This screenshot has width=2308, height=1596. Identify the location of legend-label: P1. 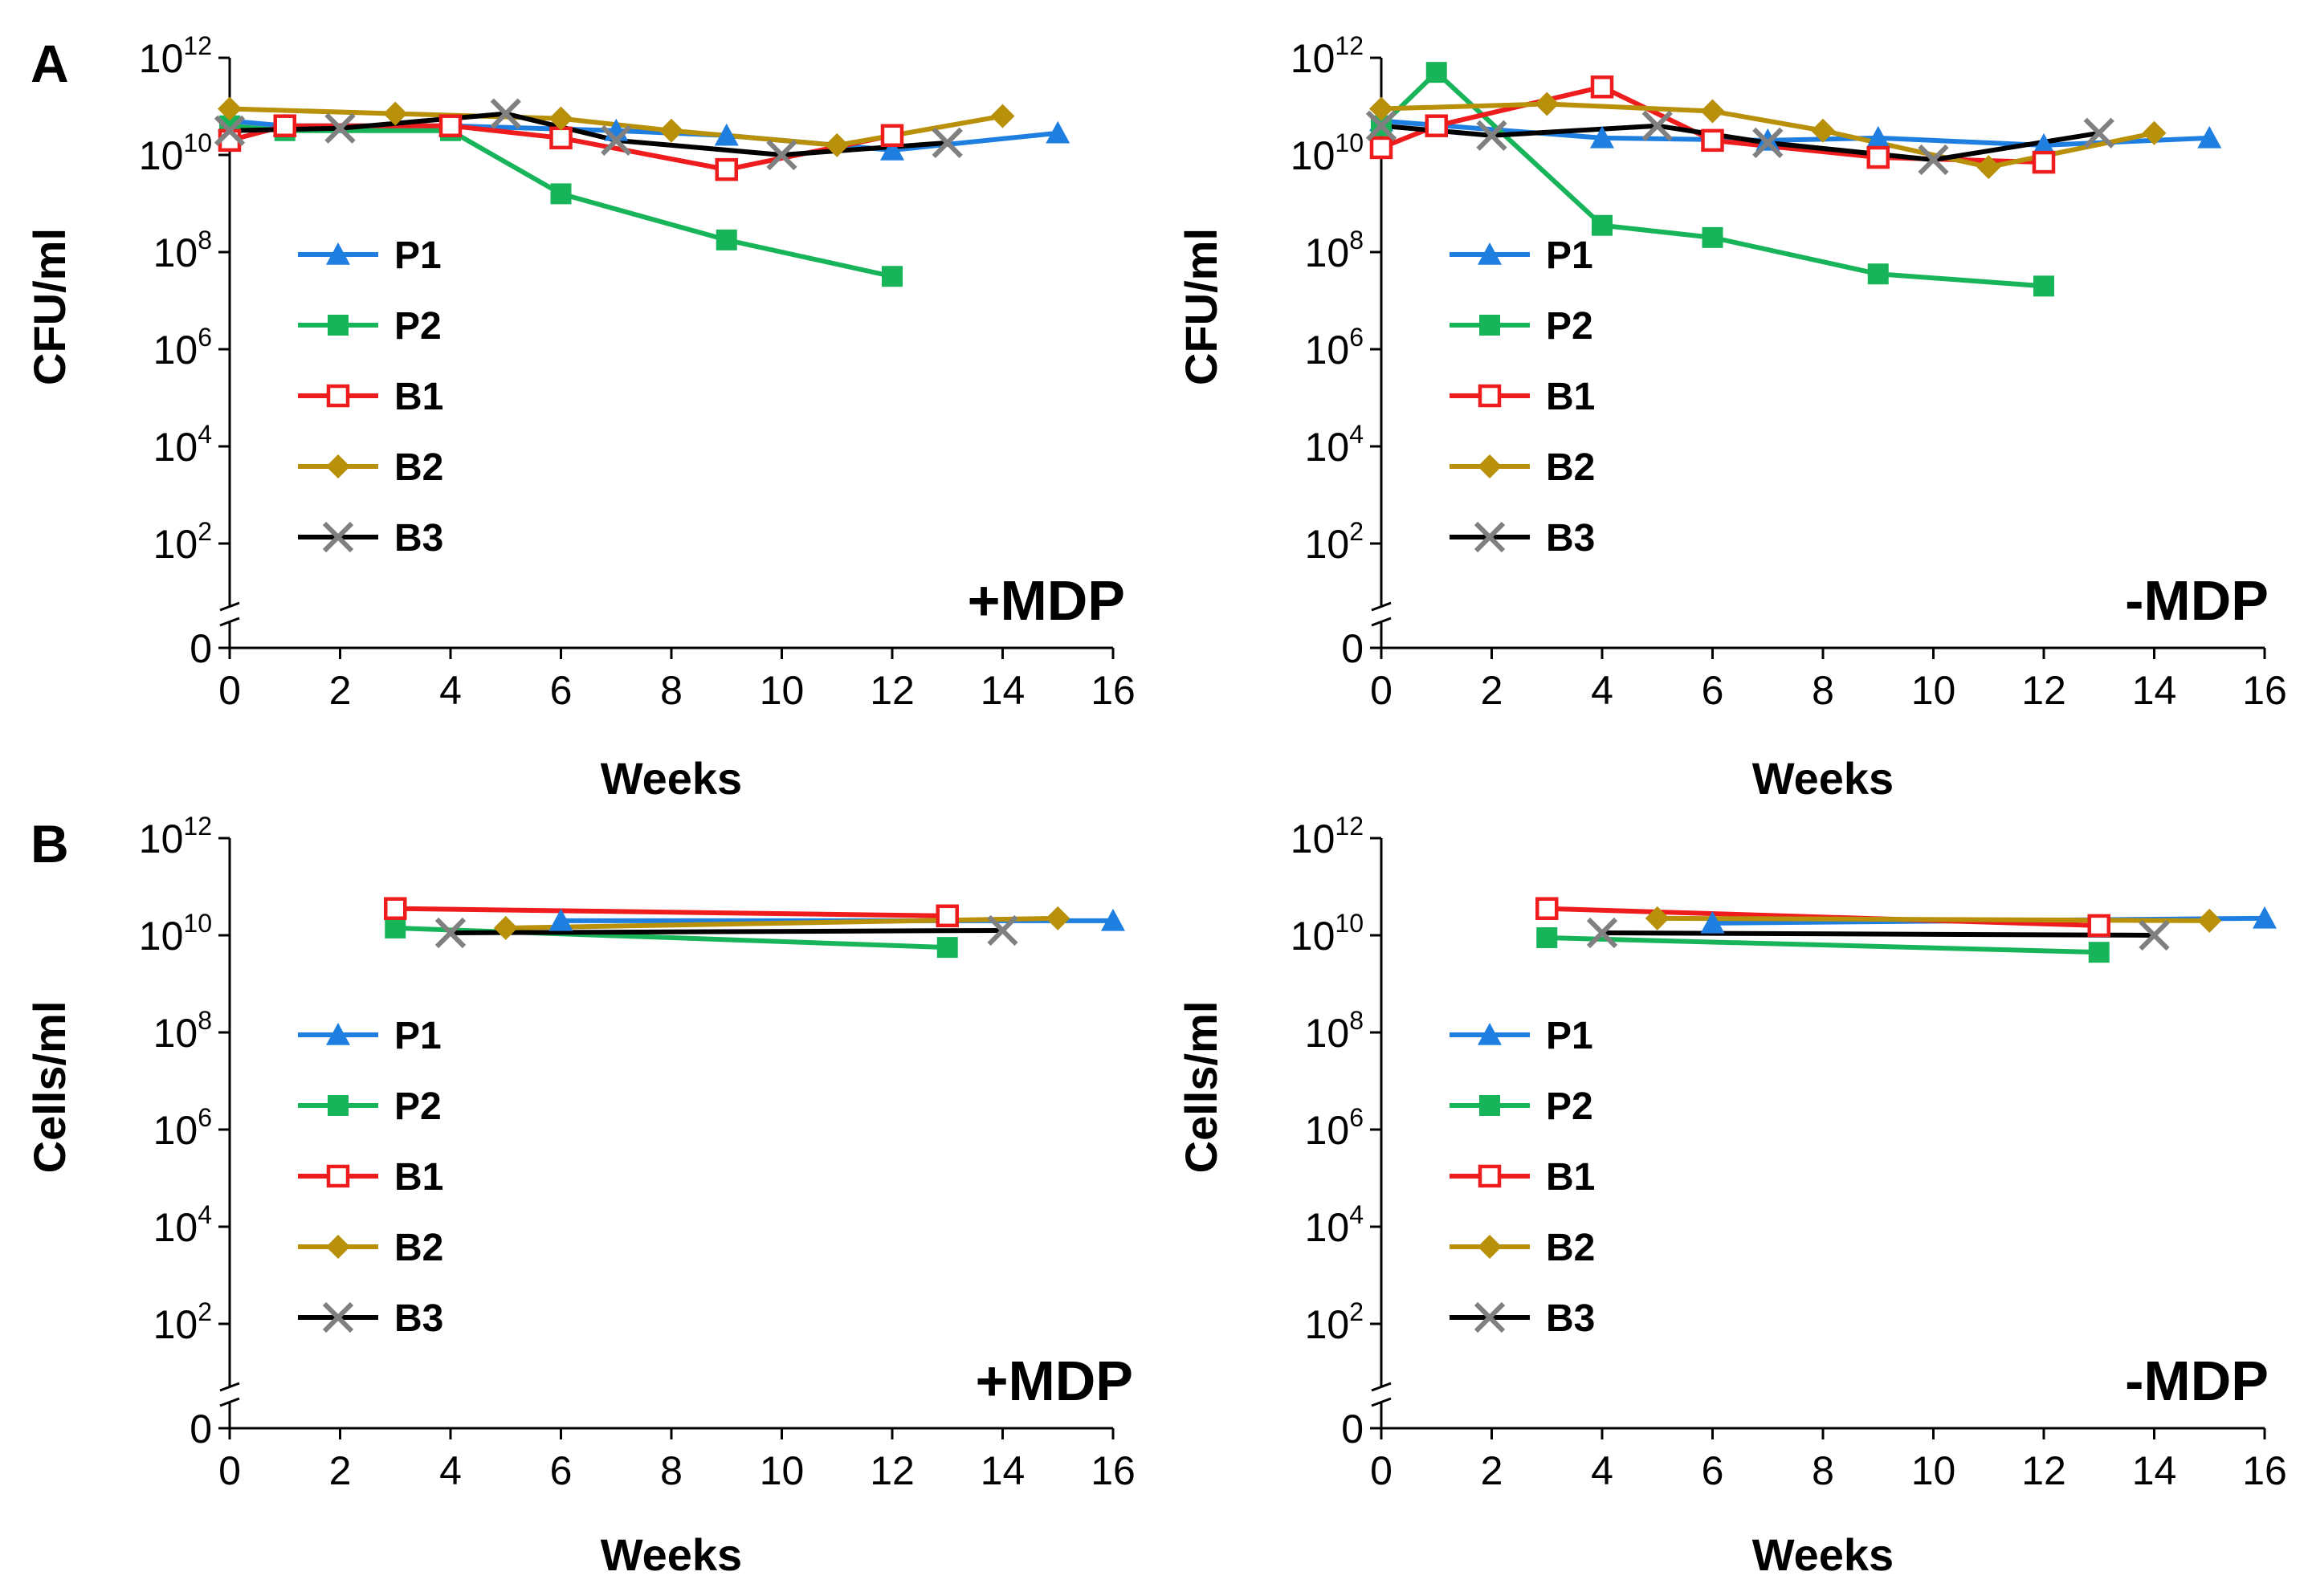
(1569, 256).